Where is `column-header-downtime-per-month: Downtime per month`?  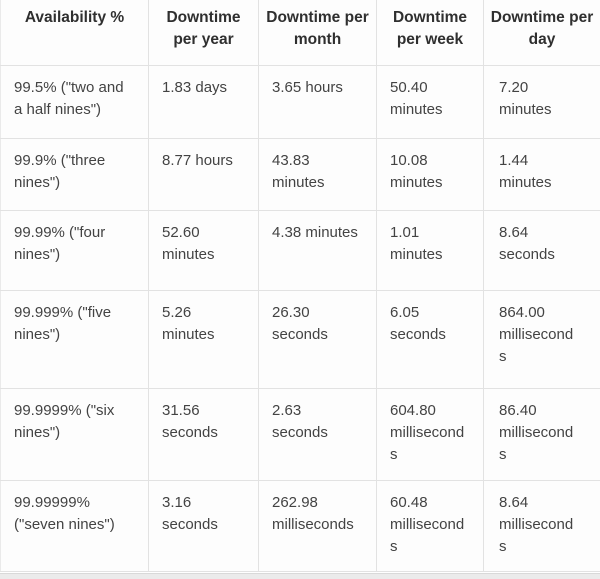 column-header-downtime-per-month: Downtime per month is located at coordinates (317, 33).